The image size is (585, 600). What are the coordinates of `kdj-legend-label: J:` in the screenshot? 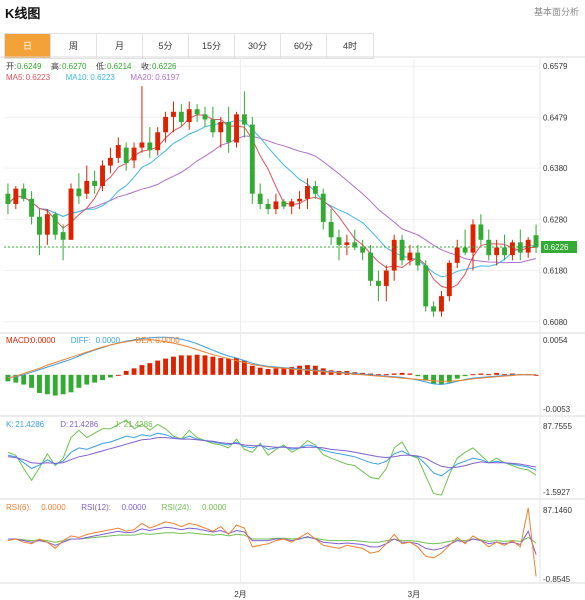 It's located at (117, 424).